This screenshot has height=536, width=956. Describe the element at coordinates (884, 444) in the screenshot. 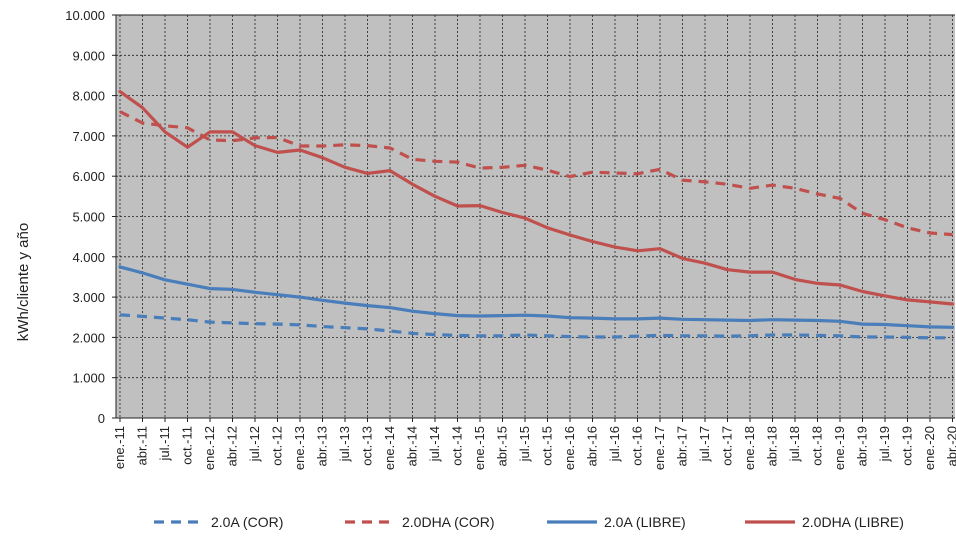

I see `x-tick-label: jul.-19` at that location.